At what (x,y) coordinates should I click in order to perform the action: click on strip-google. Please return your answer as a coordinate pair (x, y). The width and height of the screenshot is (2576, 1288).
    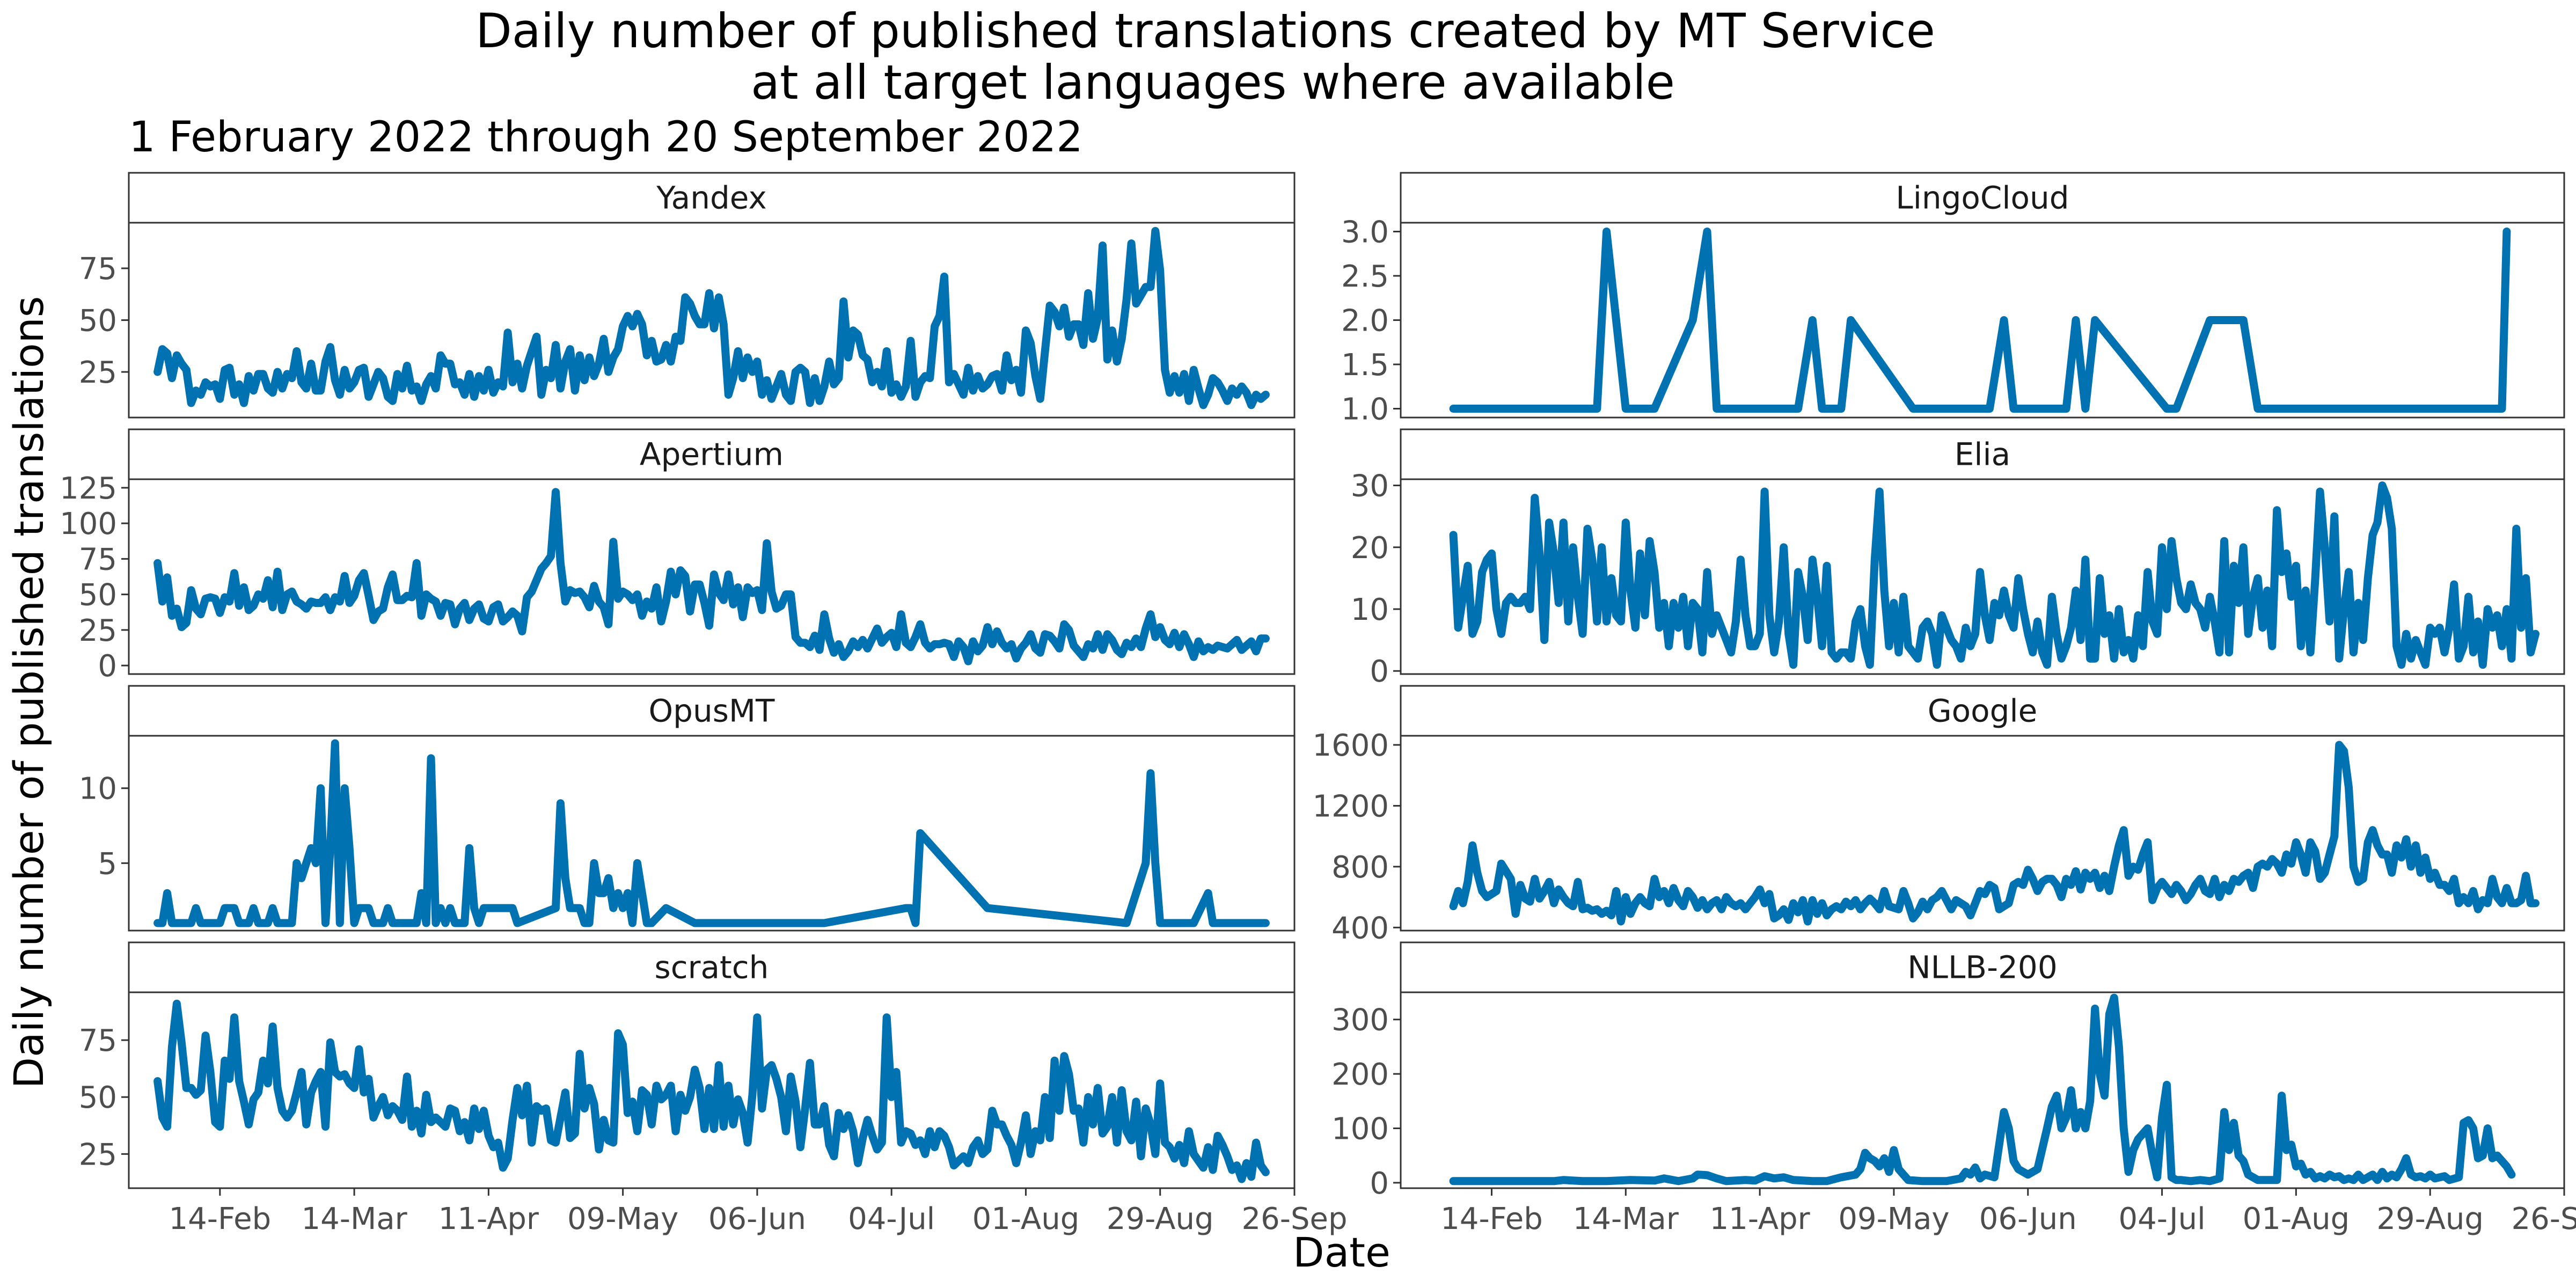
    Looking at the image, I should click on (1982, 711).